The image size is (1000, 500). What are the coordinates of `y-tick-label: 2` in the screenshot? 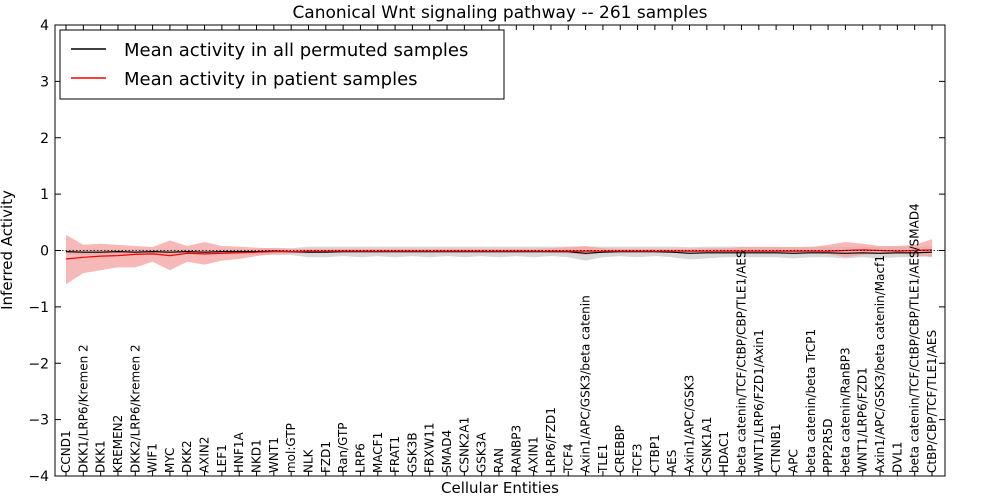 It's located at (44, 139).